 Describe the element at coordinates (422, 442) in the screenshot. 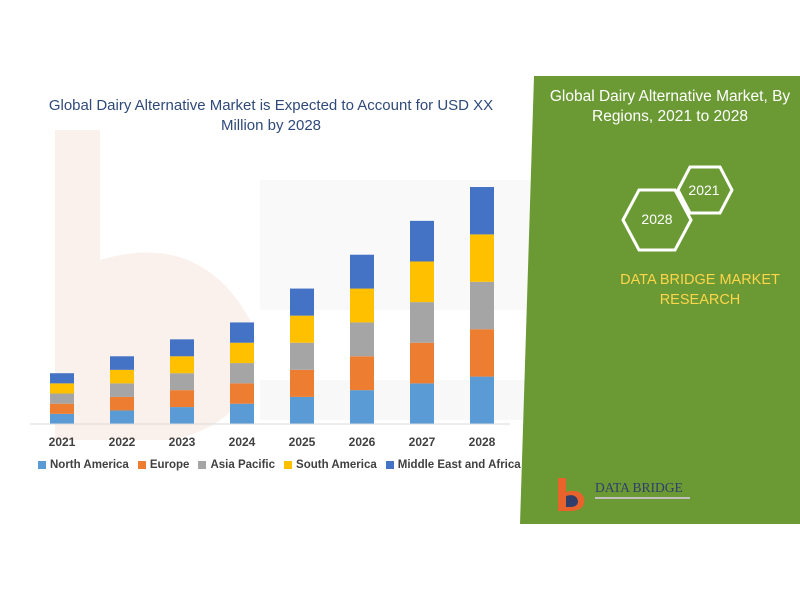

I see `x-tick-2027: 2027` at that location.